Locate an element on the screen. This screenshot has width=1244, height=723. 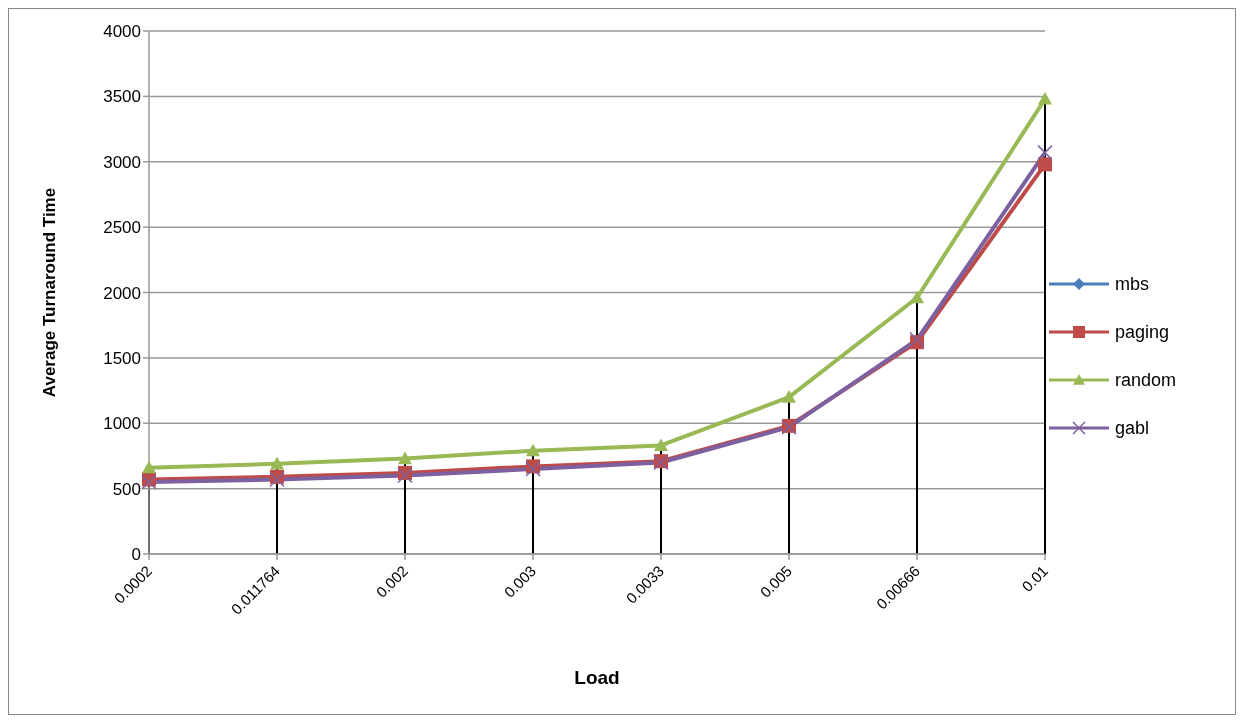
legend-label: mbs is located at coordinates (1132, 283).